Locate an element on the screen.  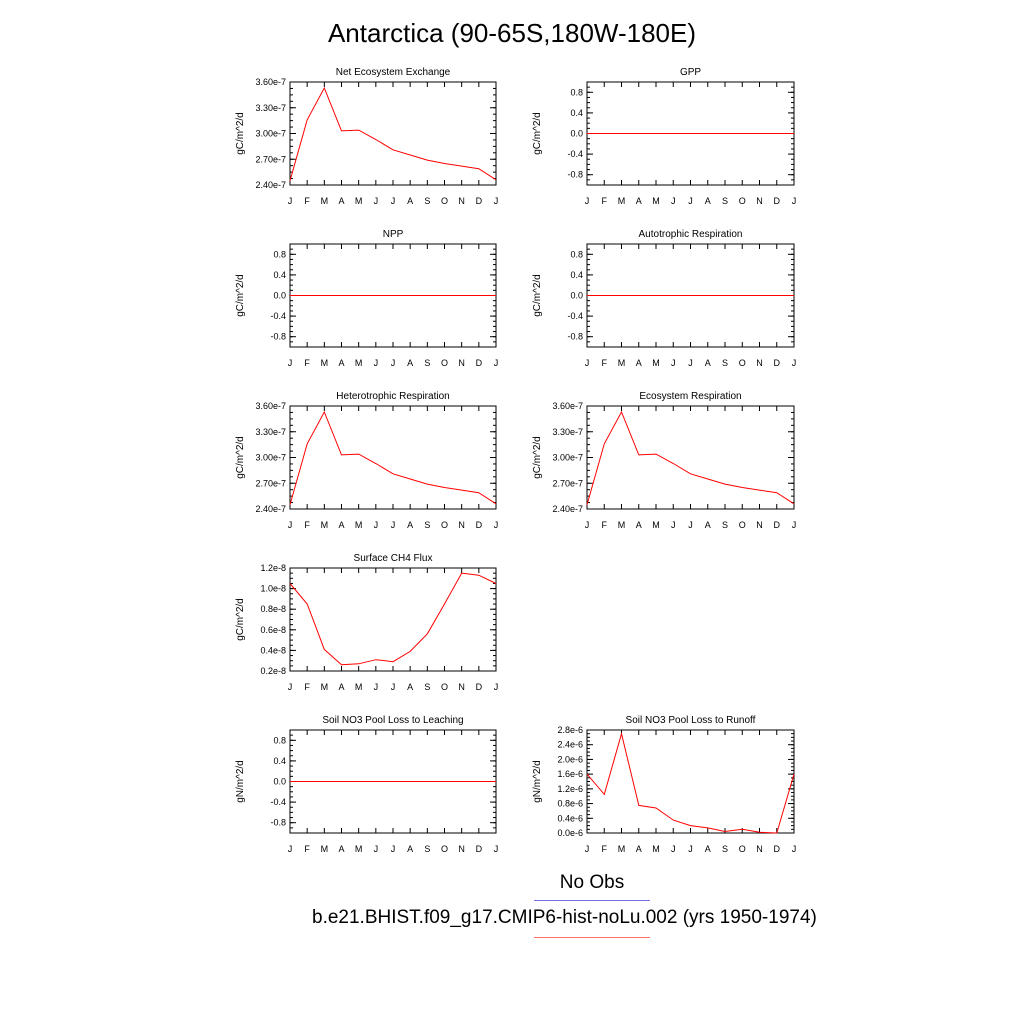
y-tick-label: 2.8e-6 is located at coordinates (570, 730).